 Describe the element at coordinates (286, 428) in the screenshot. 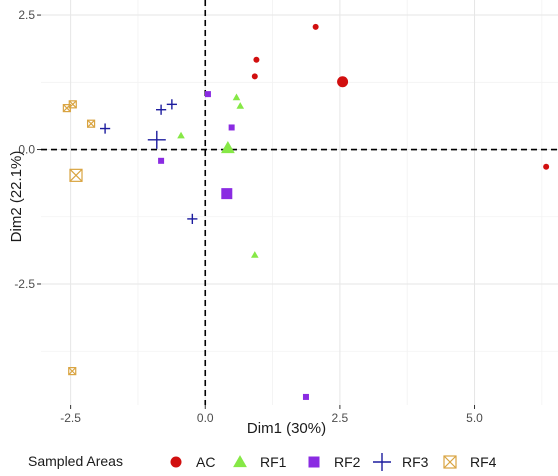

I see `x-axis-title: Dim1 (30%)` at that location.